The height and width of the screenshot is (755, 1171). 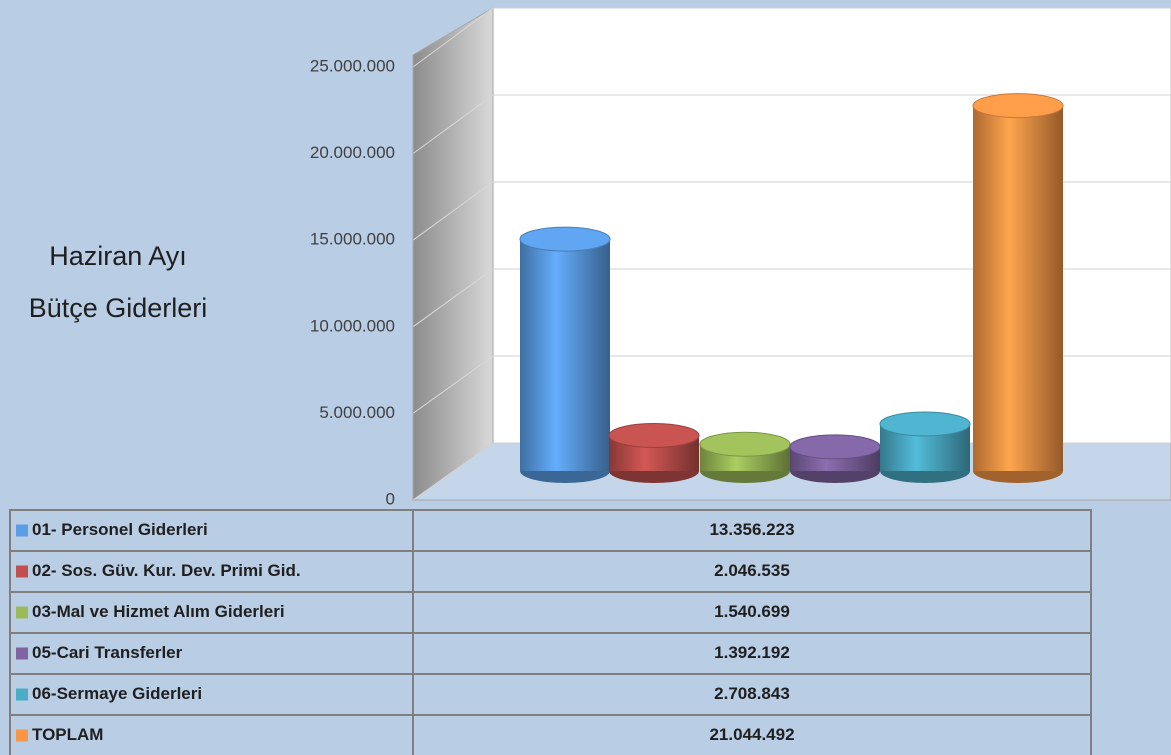 What do you see at coordinates (752, 693) in the screenshot?
I see `table-value: 2.708.843` at bounding box center [752, 693].